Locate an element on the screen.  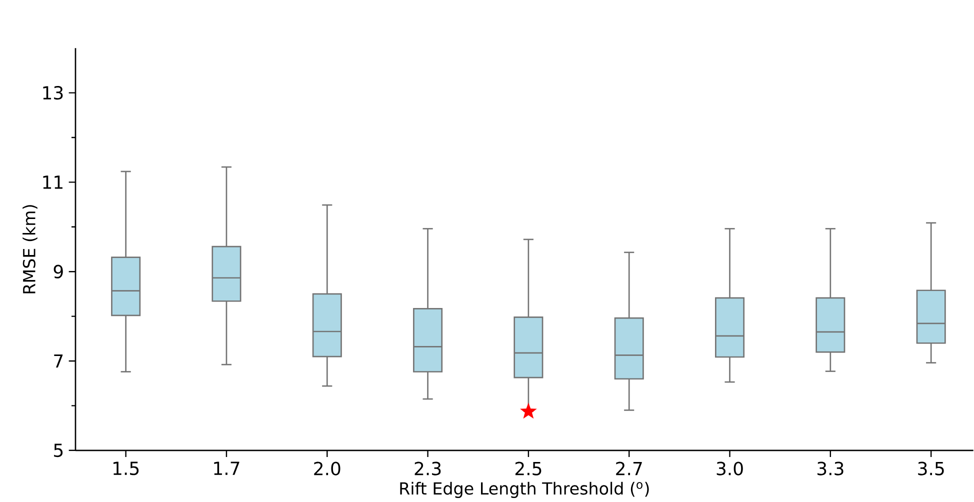
y-tick-label: 13 is located at coordinates (53, 93).